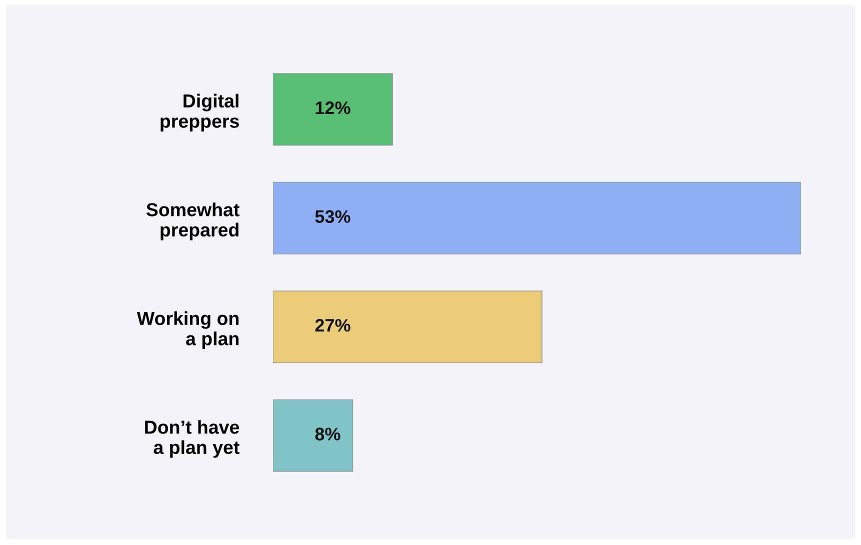 The image size is (861, 545). I want to click on data-label: 12%, so click(333, 107).